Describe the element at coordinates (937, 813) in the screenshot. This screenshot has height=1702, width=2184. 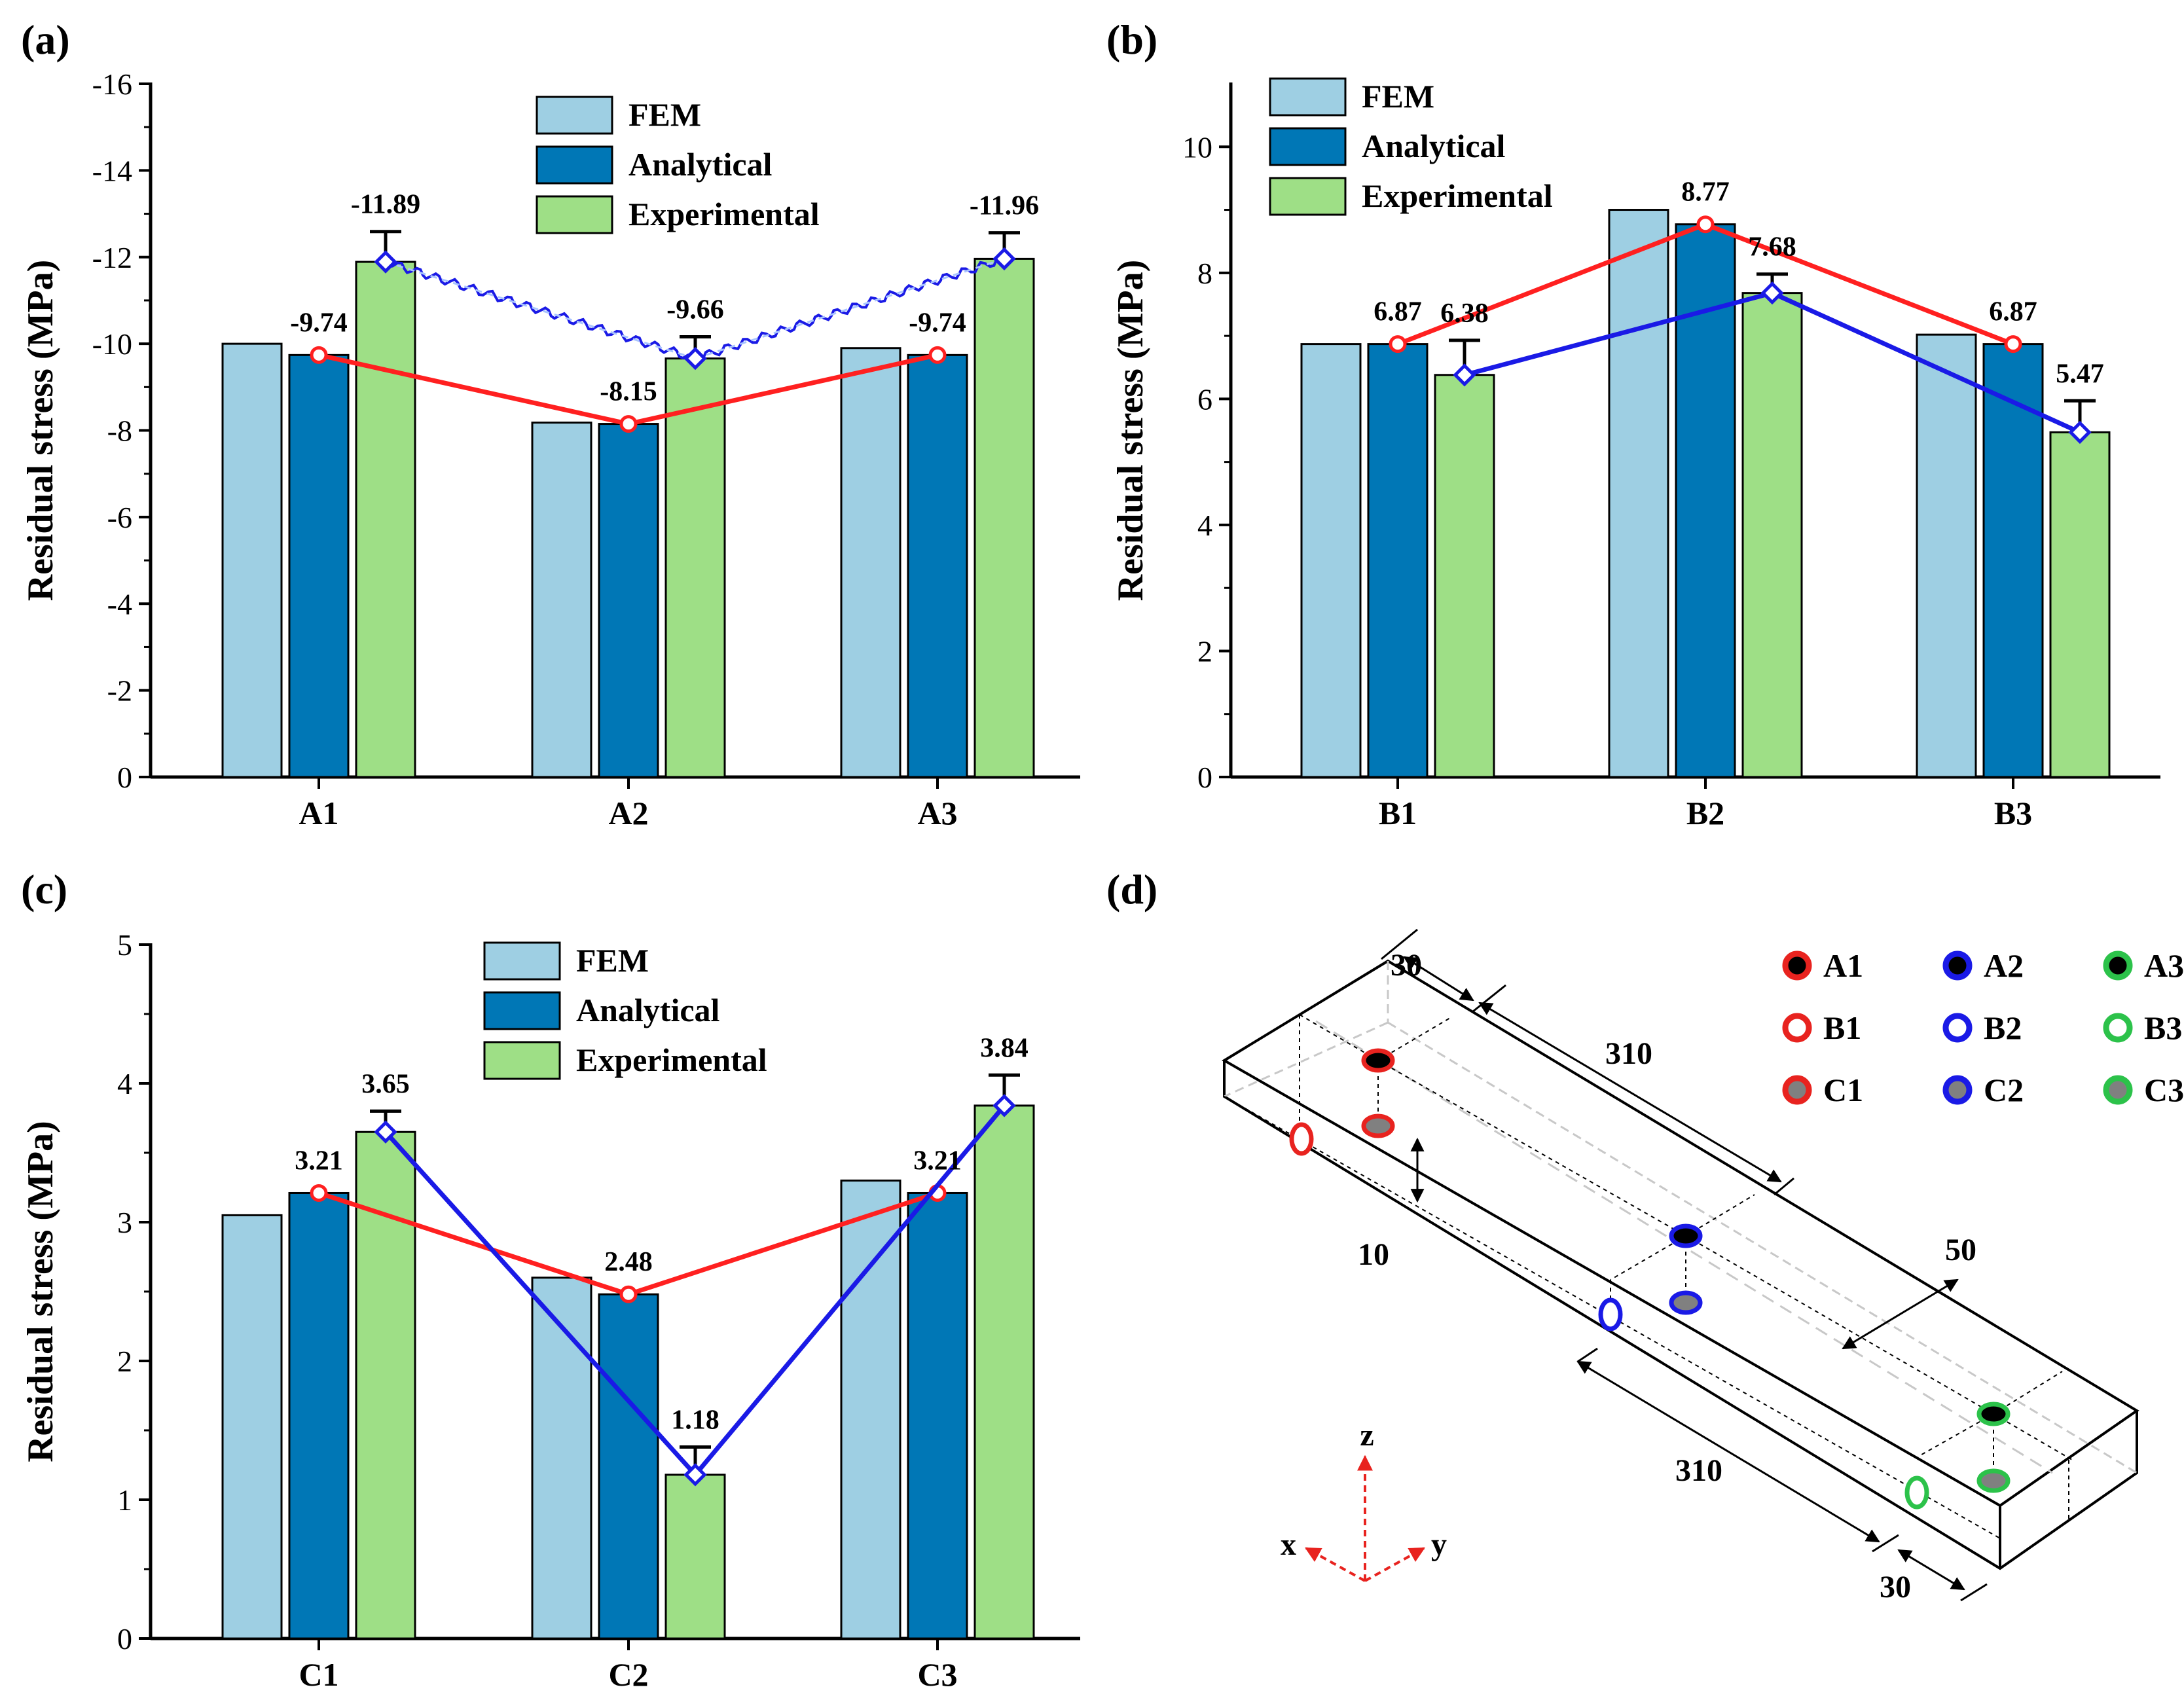
I see `x-tick-label: A3` at that location.